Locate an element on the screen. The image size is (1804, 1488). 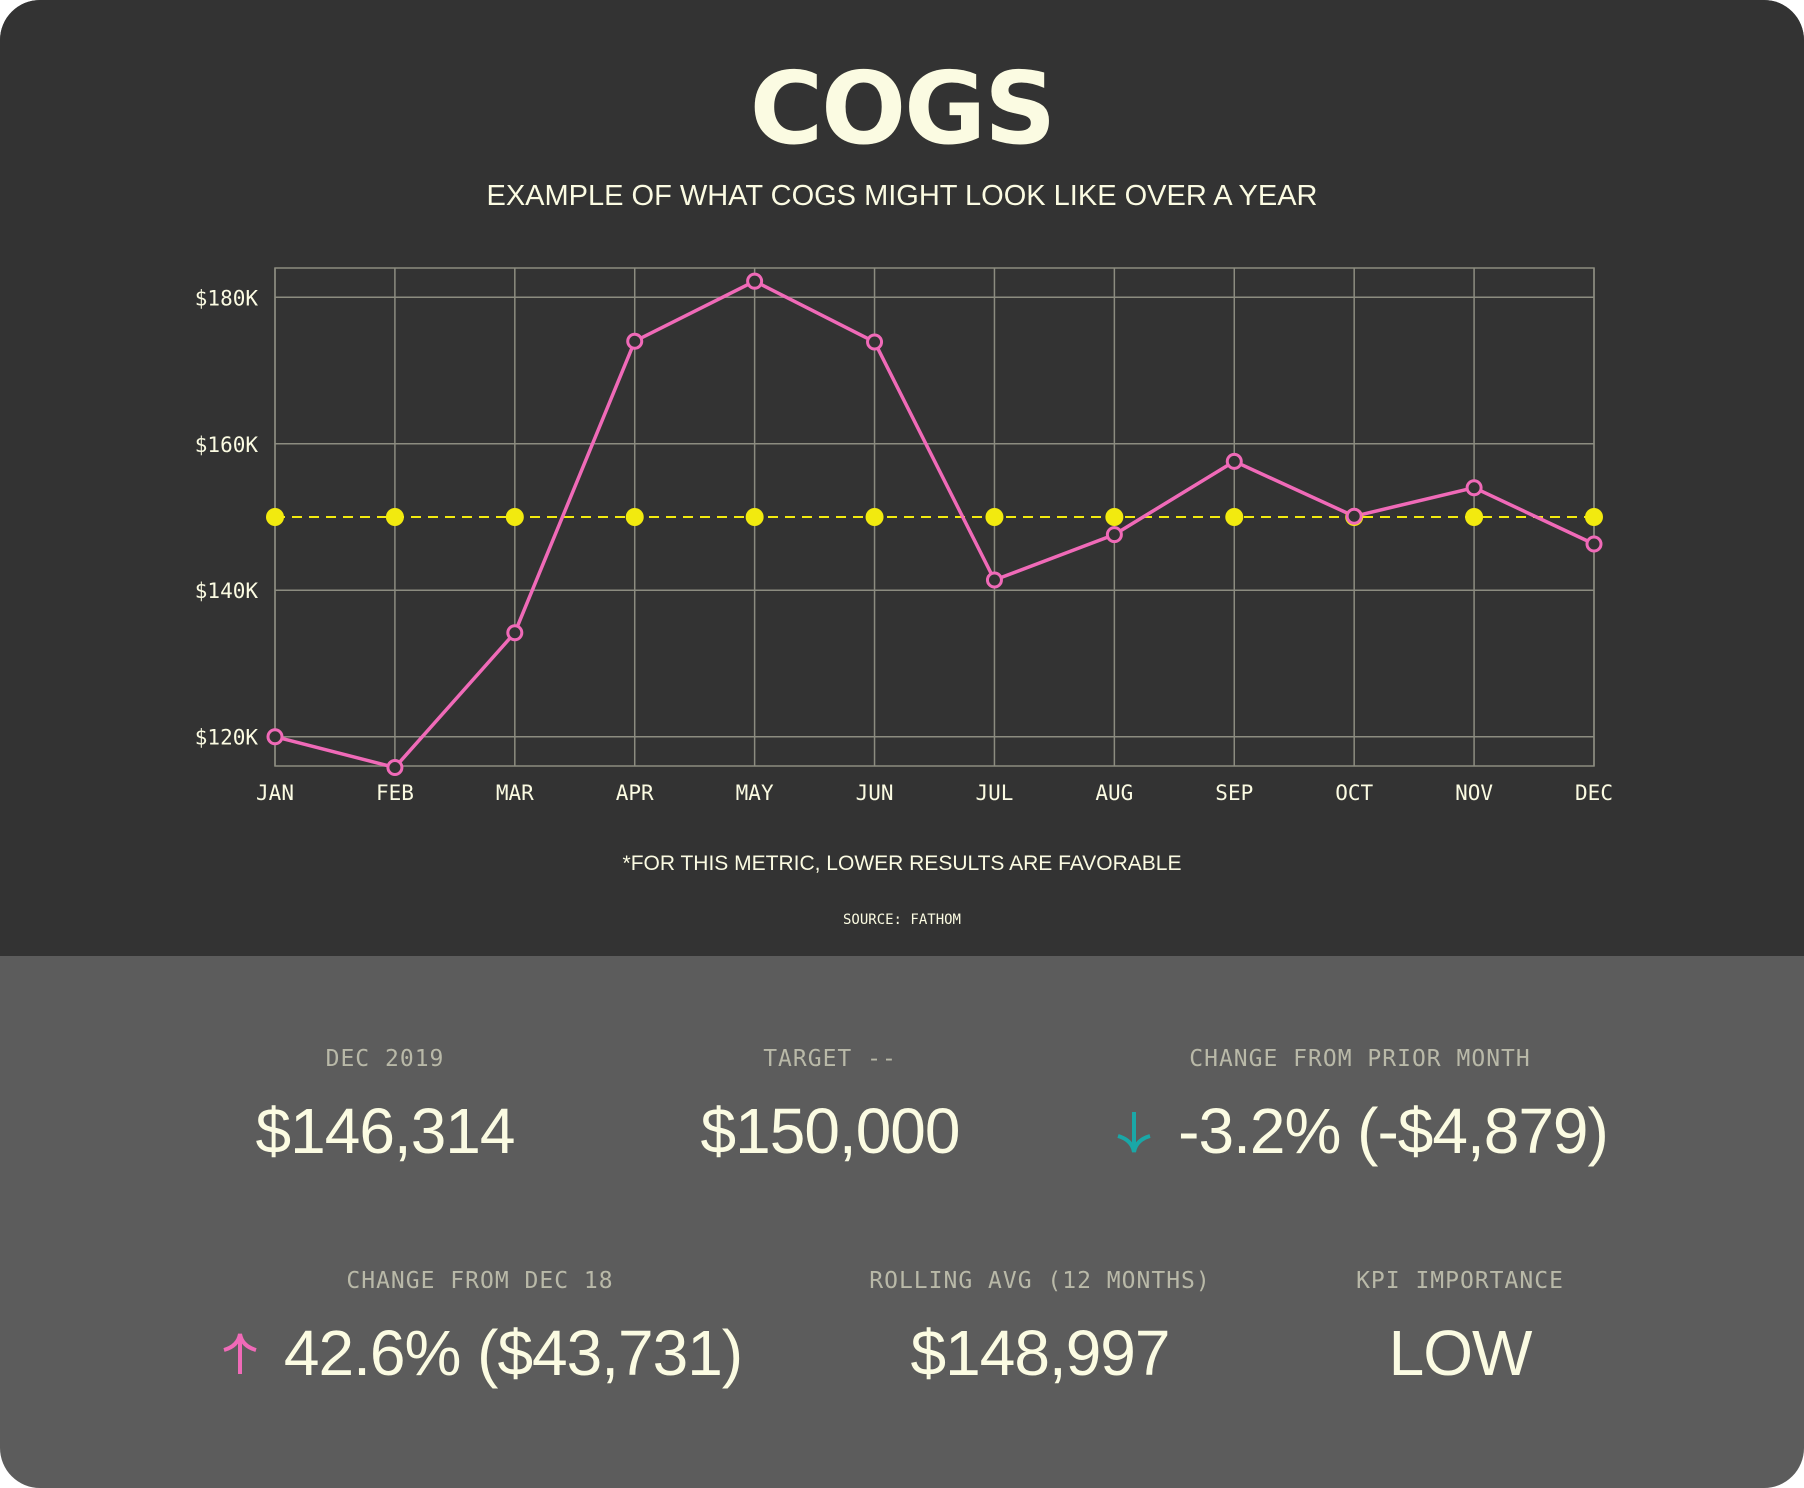
chart-title: COGS is located at coordinates (903, 108).